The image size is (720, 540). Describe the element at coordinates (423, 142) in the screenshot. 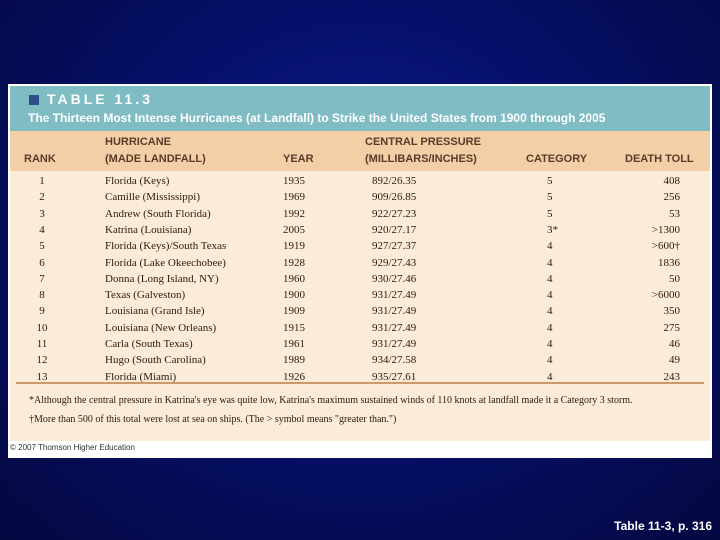

I see `header-pressure-line1: CENTRAL PRESSURE` at that location.